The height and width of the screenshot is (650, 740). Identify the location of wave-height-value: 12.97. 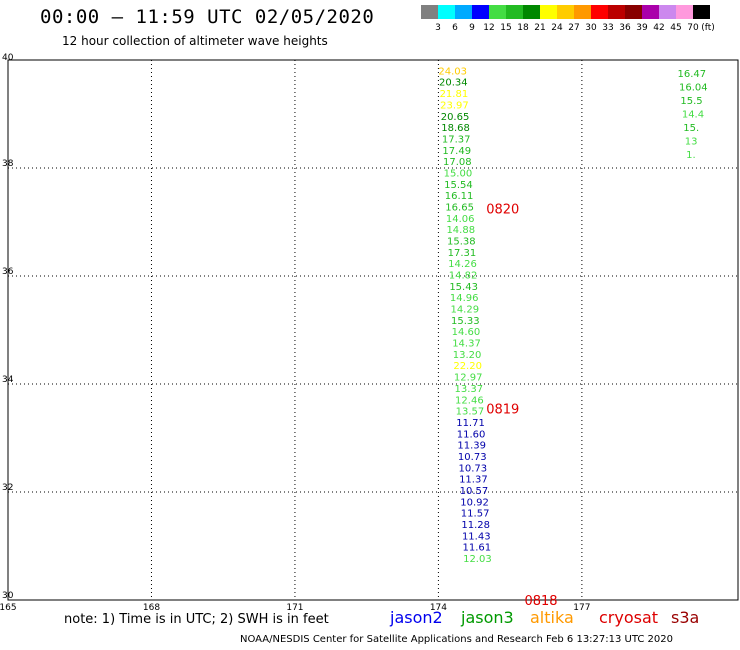
(468, 378).